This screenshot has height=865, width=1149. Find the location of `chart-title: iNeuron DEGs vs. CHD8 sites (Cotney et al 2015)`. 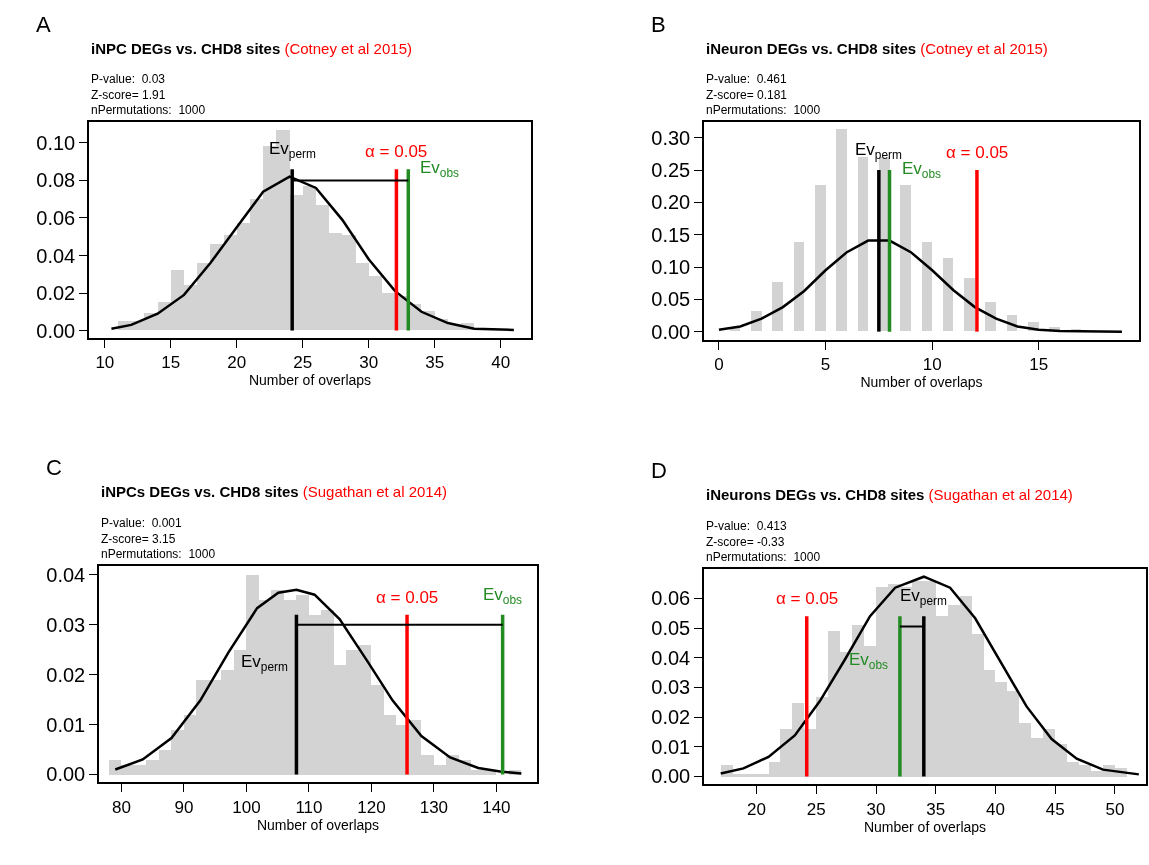

chart-title: iNeuron DEGs vs. CHD8 sites (Cotney et al 2015) is located at coordinates (877, 48).